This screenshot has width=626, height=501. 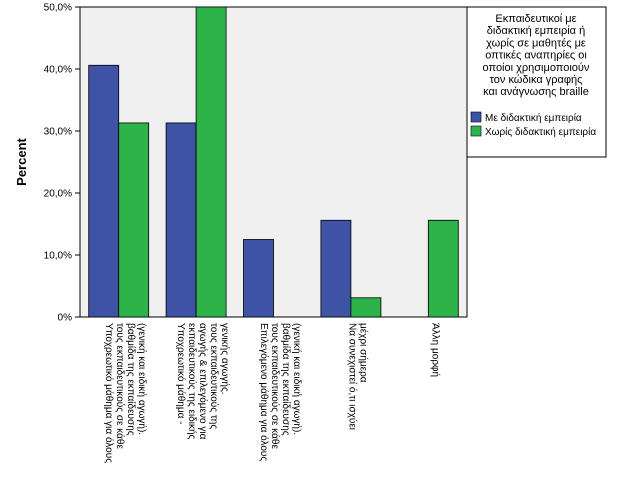 I want to click on legend-title-line: διδακτική εμπειρία ή, so click(x=536, y=31).